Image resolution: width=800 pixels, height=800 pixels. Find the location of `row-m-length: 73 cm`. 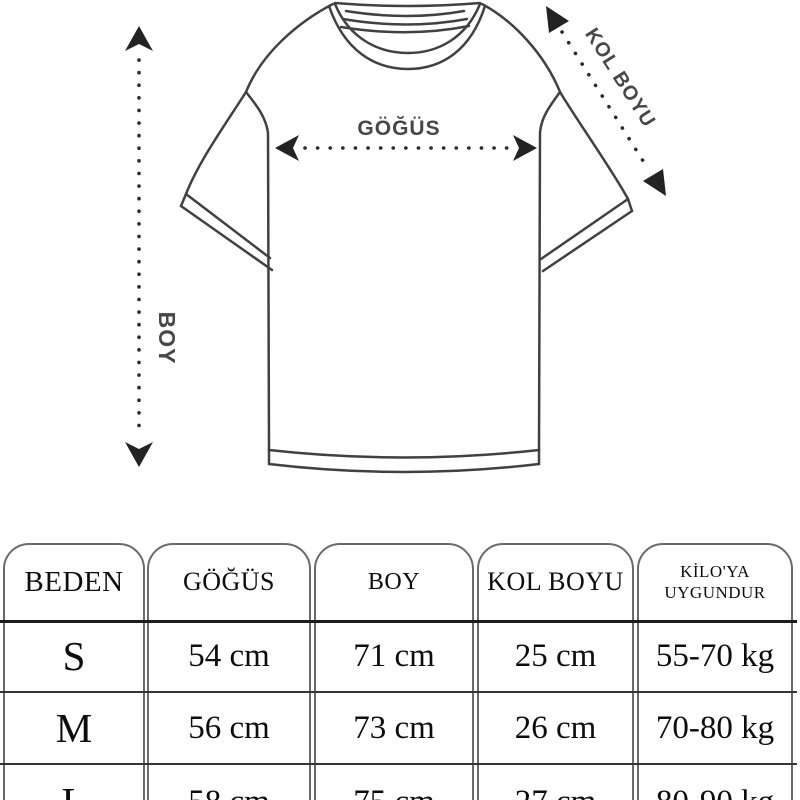

row-m-length: 73 cm is located at coordinates (394, 727).